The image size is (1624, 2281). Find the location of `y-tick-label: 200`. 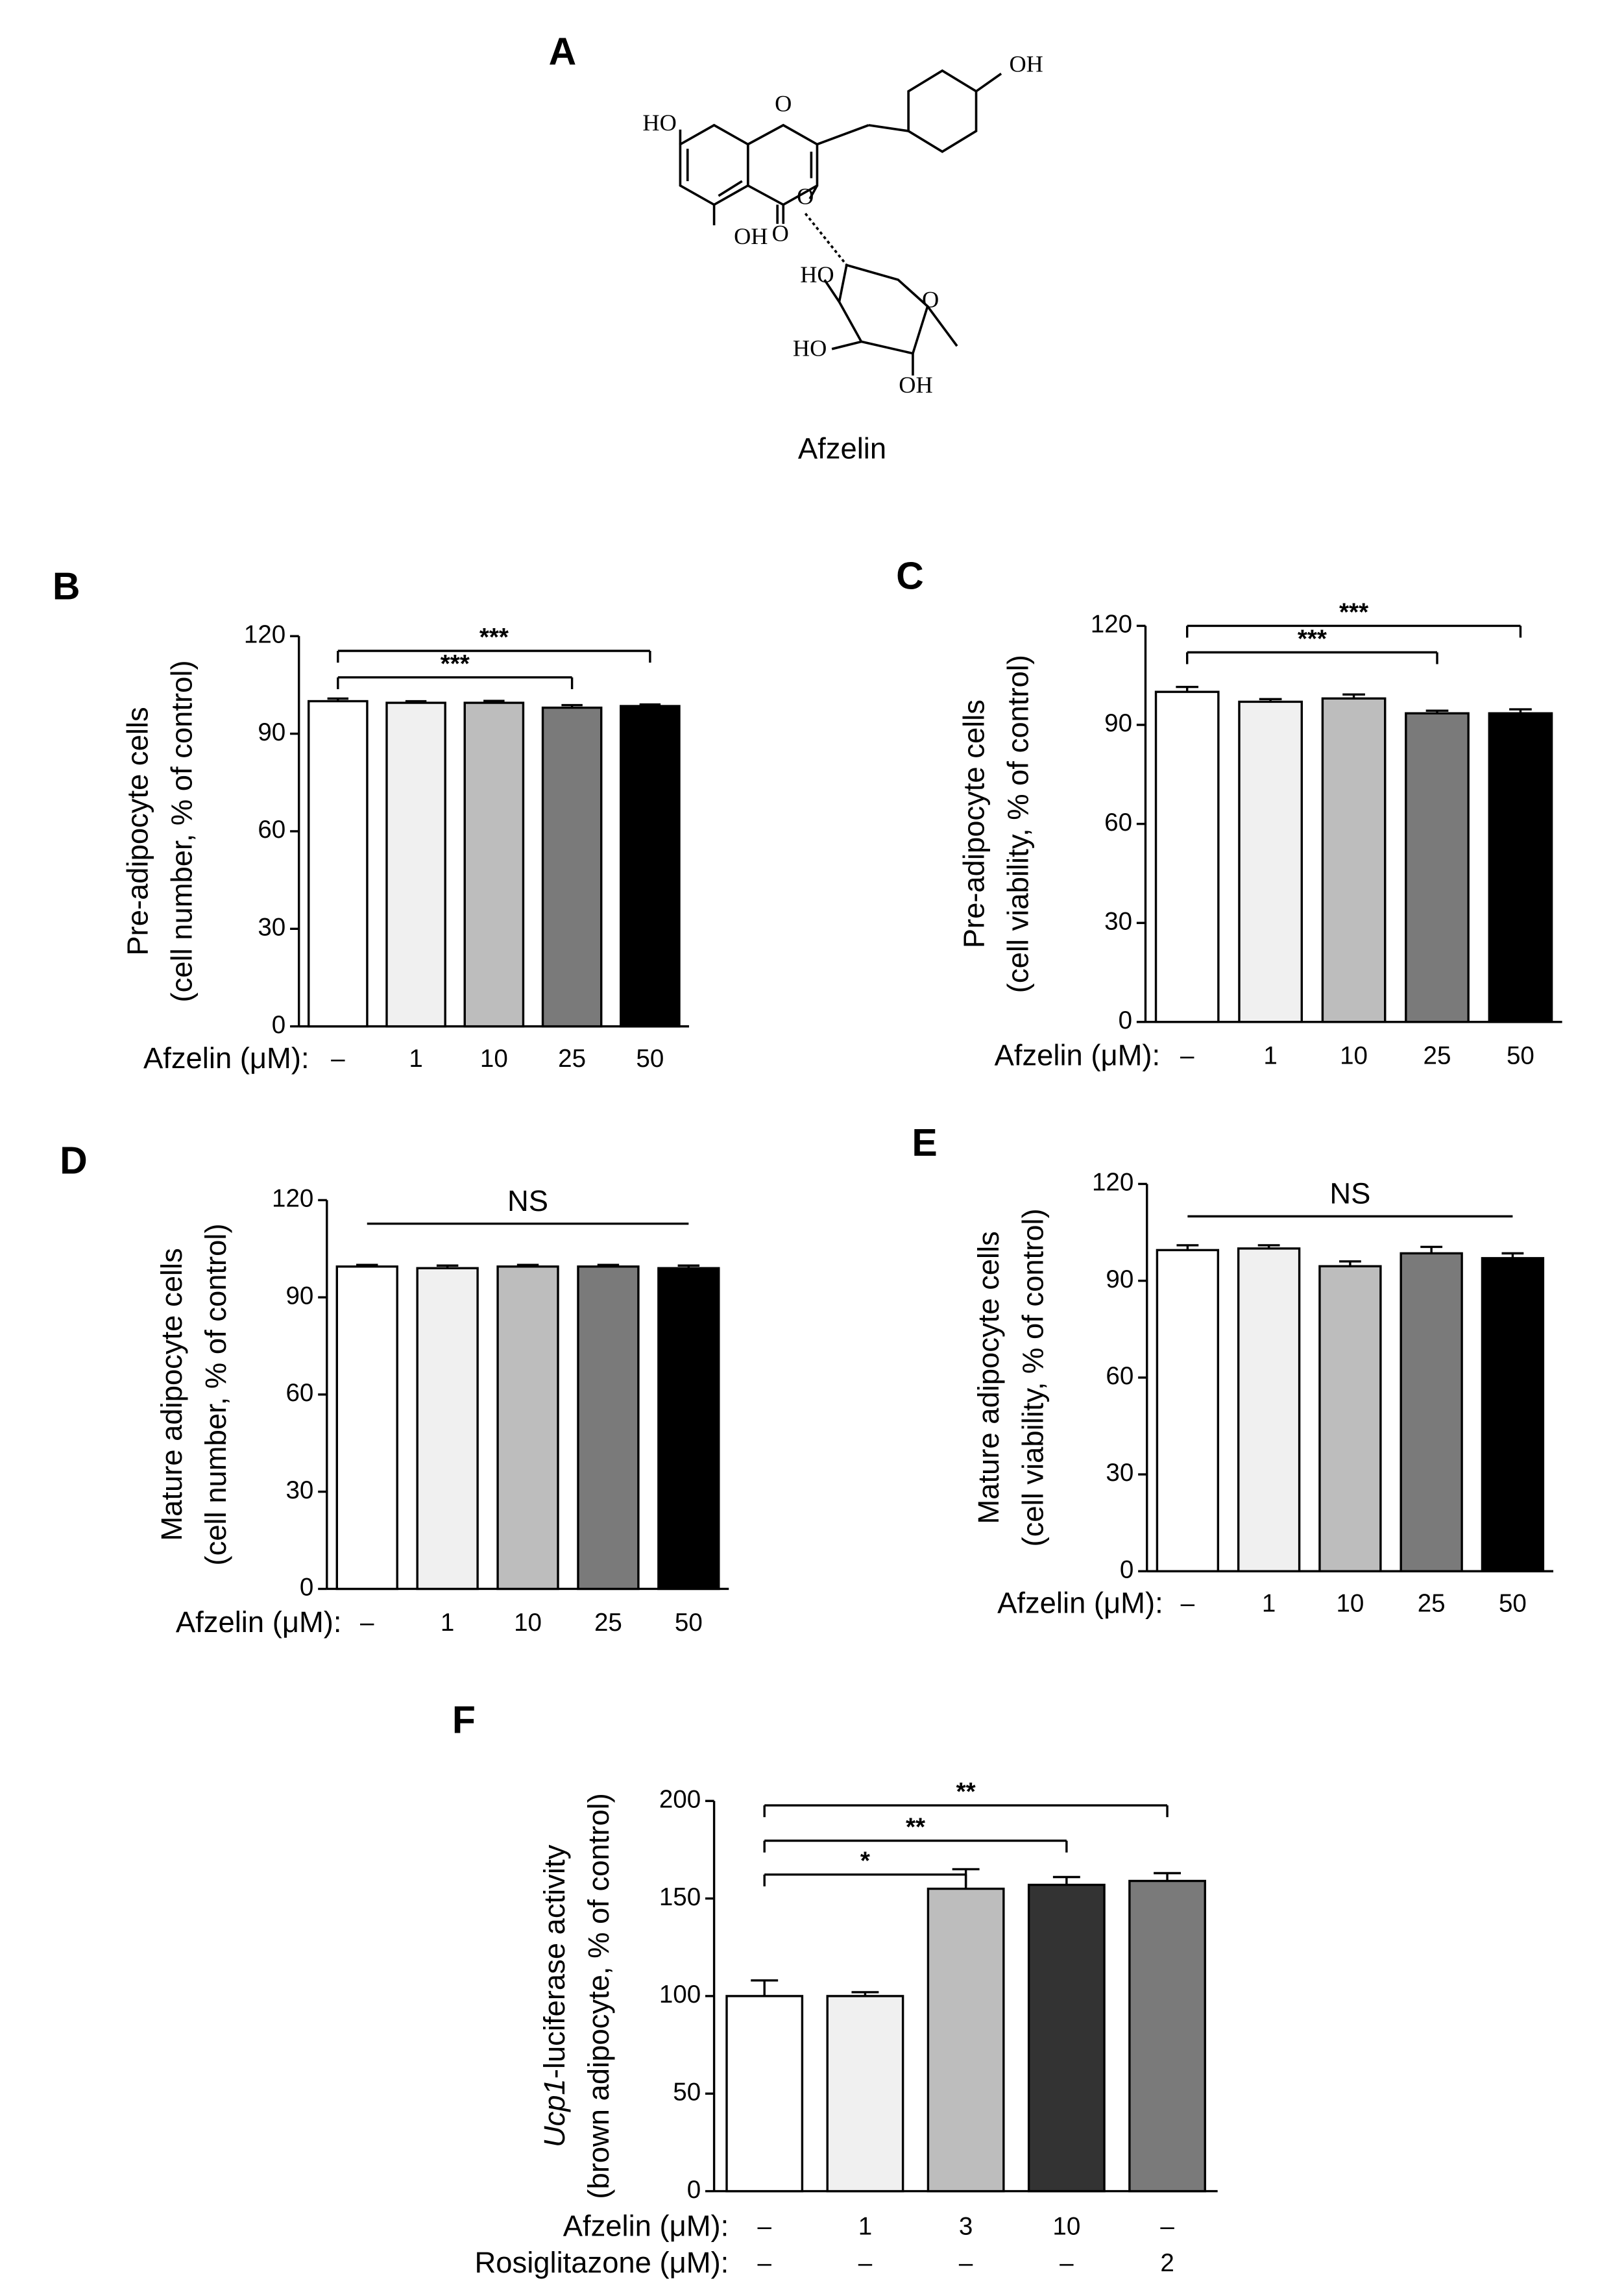

y-tick-label: 200 is located at coordinates (680, 1799).